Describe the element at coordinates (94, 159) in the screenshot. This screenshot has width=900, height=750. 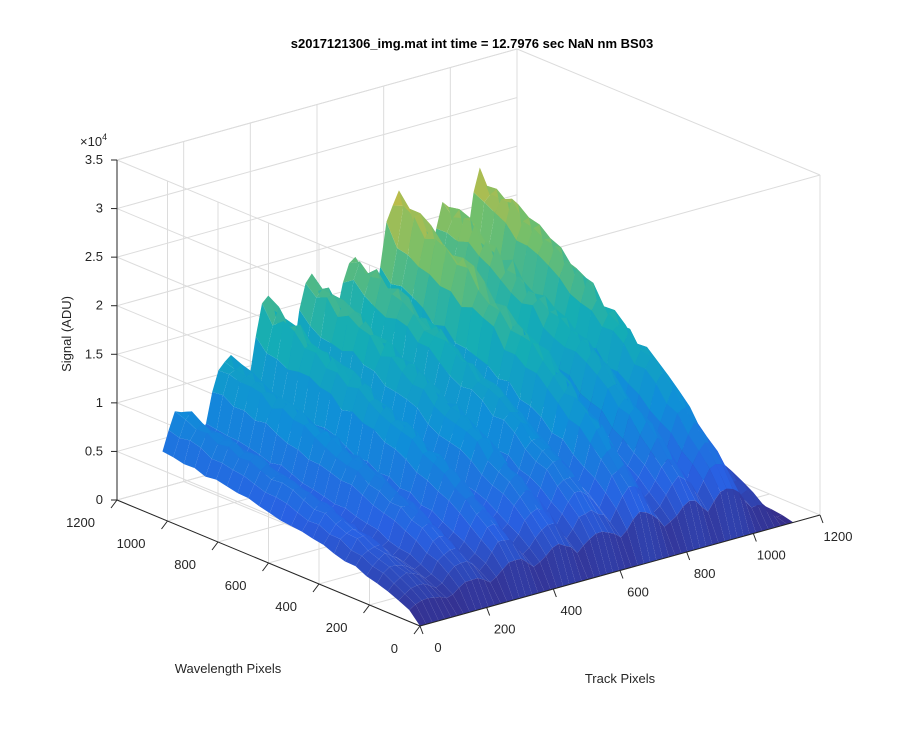
I see `z-tick-label: 3.5` at that location.